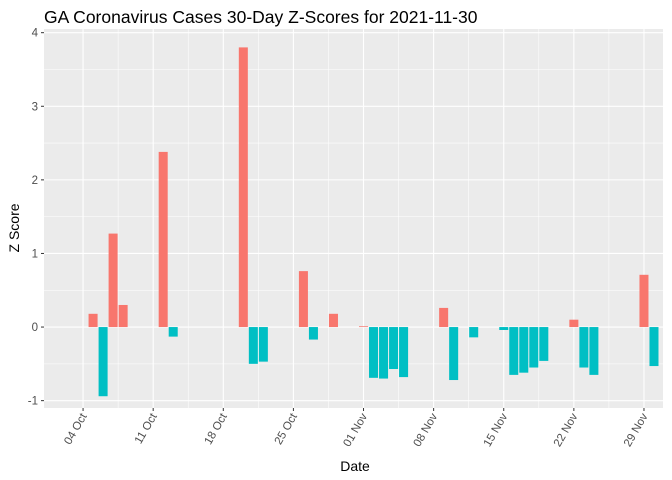  What do you see at coordinates (426, 430) in the screenshot?
I see `x-tick-label: 08 Nov` at bounding box center [426, 430].